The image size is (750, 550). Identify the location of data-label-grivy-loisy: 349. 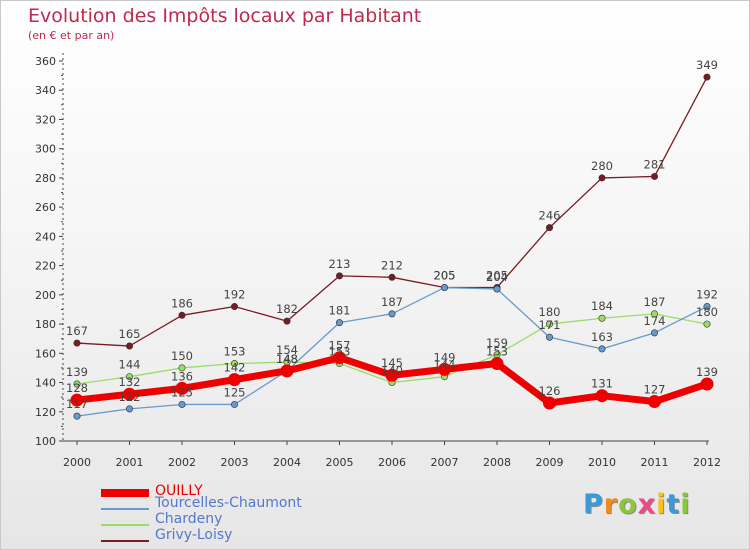
(707, 65).